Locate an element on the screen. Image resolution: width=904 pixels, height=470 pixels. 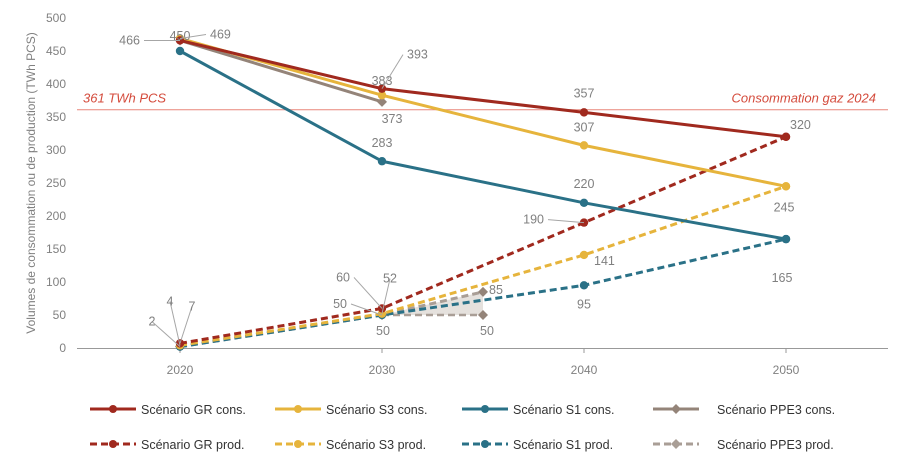
legend-item-s1-prod: Scénario S1 prod. is located at coordinates (537, 445).